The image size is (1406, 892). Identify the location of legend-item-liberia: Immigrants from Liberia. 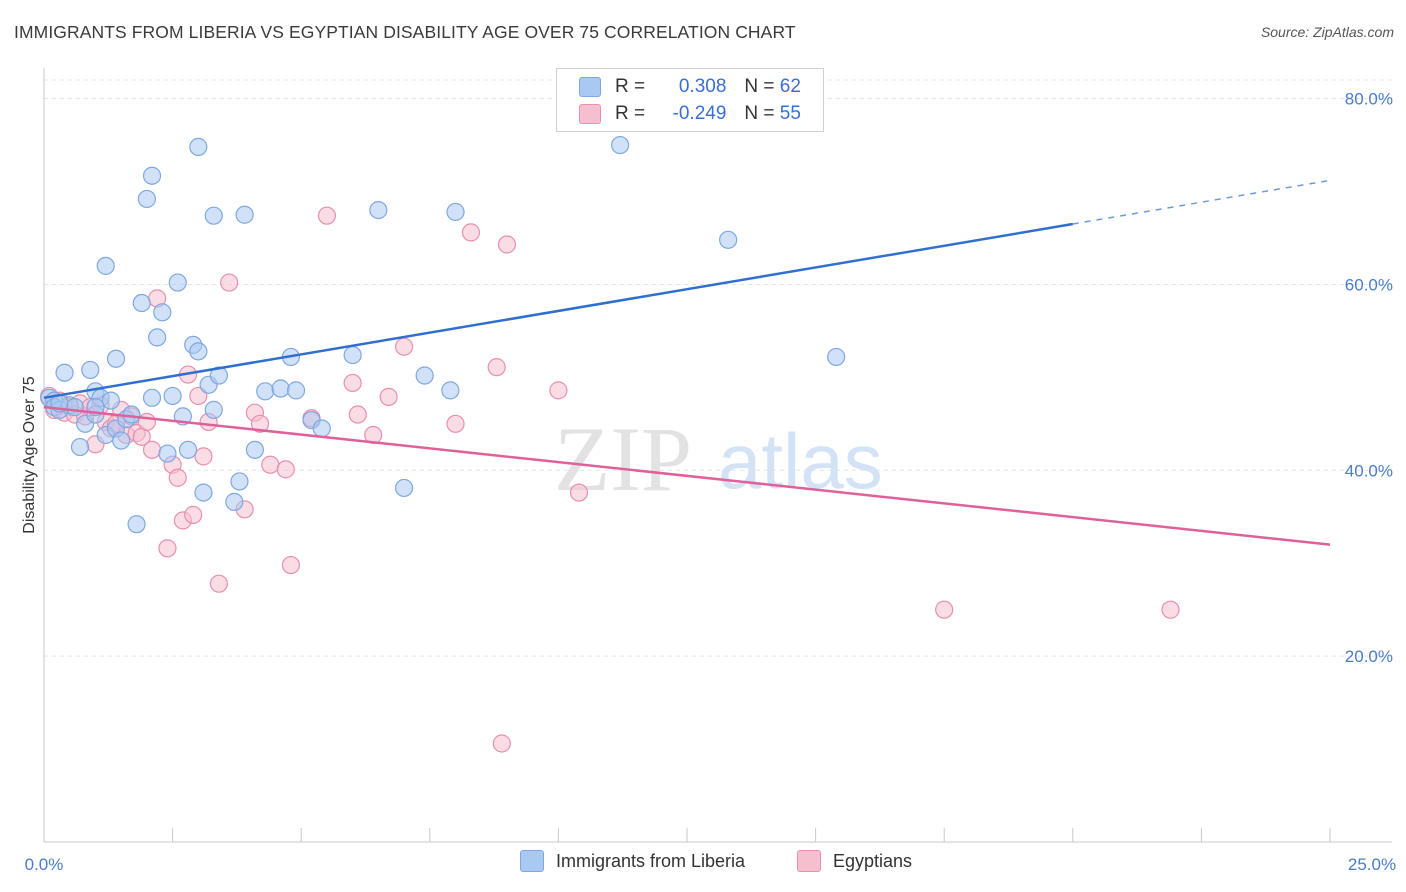
(632, 861).